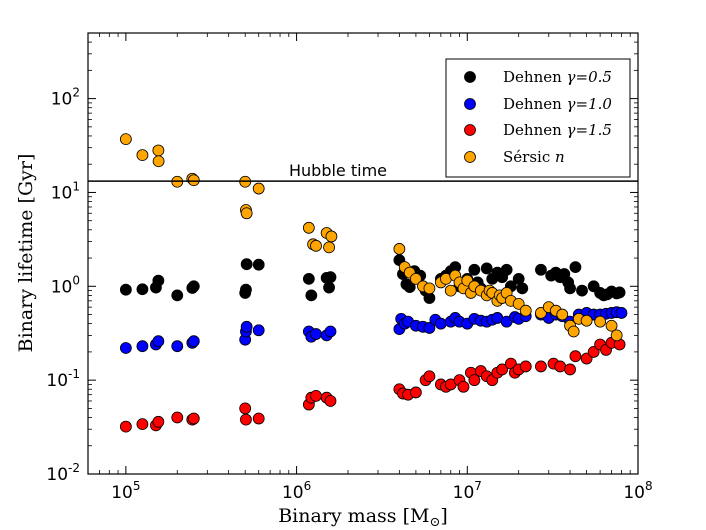 The height and width of the screenshot is (530, 706). Describe the element at coordinates (338, 170) in the screenshot. I see `hubble-time-label: Hubble time` at that location.